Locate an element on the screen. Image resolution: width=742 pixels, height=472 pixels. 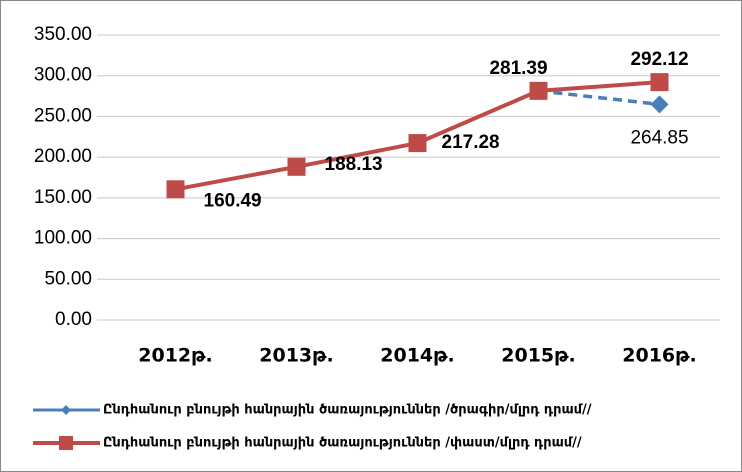
data-label: 188.13 is located at coordinates (354, 164).